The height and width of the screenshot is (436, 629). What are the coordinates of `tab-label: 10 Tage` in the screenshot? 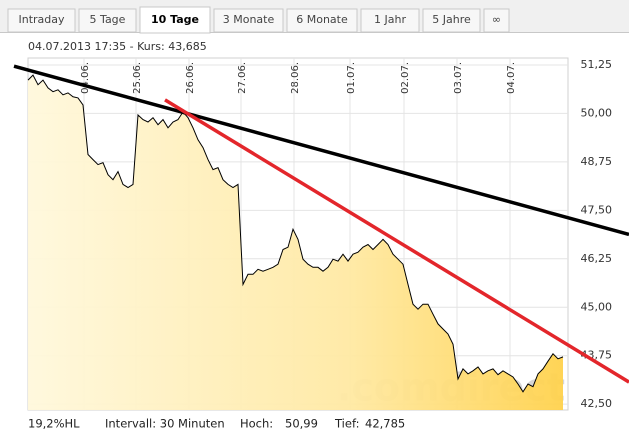 It's located at (175, 19).